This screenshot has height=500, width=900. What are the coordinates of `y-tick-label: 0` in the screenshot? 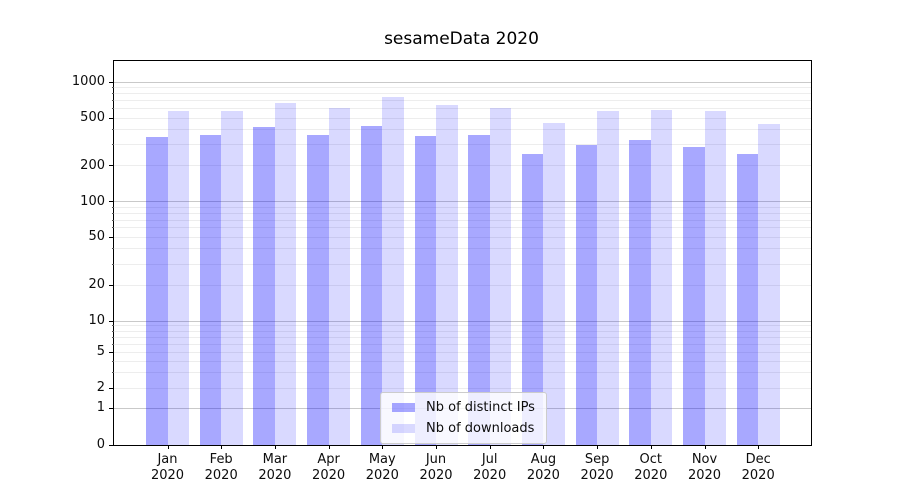 It's located at (100, 444).